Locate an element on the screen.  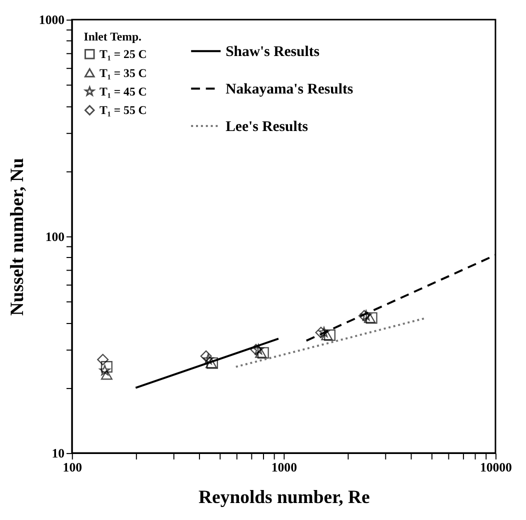
legend-label: T₁ = 35 C is located at coordinates (123, 73).